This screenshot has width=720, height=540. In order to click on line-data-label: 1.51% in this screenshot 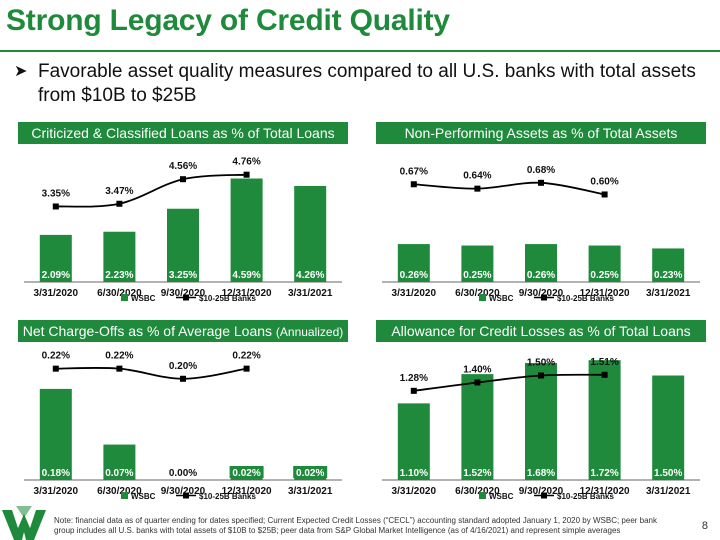, I will do `click(604, 362)`.